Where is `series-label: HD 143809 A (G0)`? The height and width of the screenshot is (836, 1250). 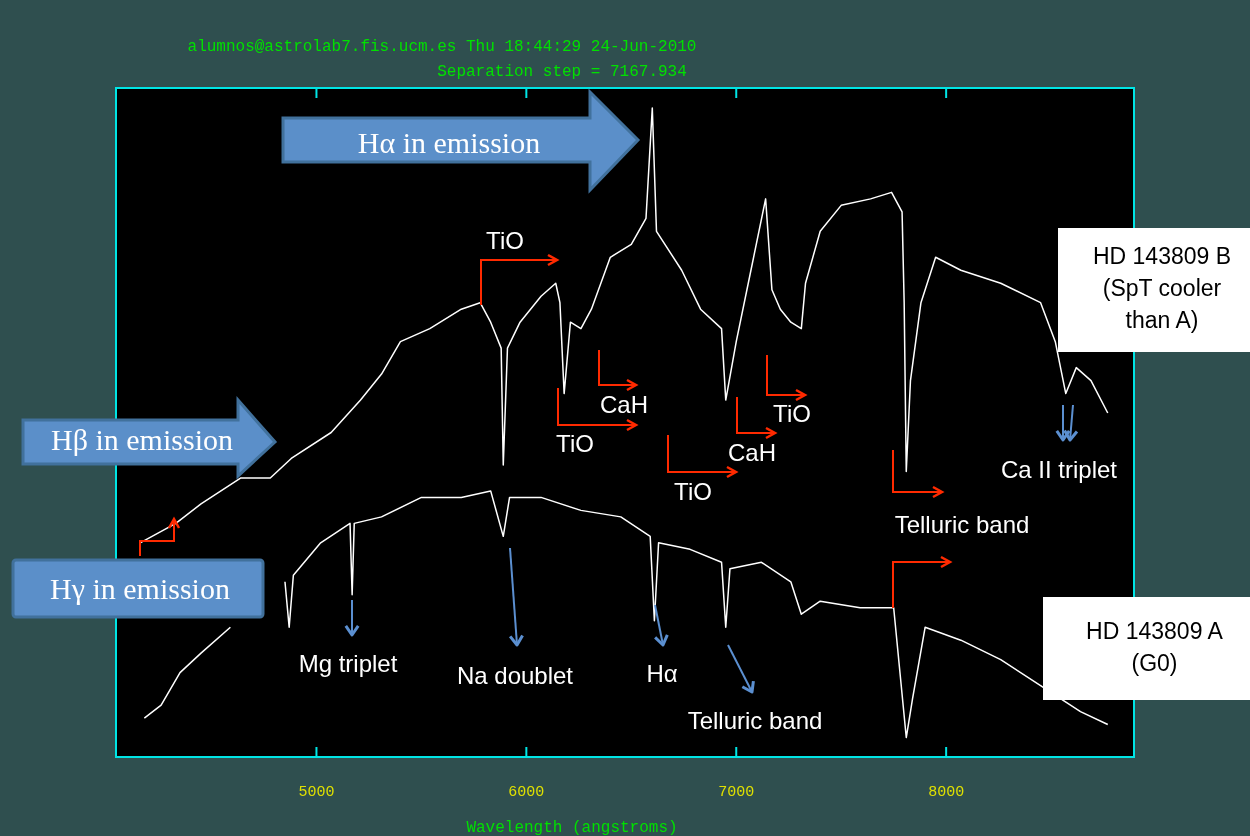 series-label: HD 143809 A (G0) is located at coordinates (1155, 646).